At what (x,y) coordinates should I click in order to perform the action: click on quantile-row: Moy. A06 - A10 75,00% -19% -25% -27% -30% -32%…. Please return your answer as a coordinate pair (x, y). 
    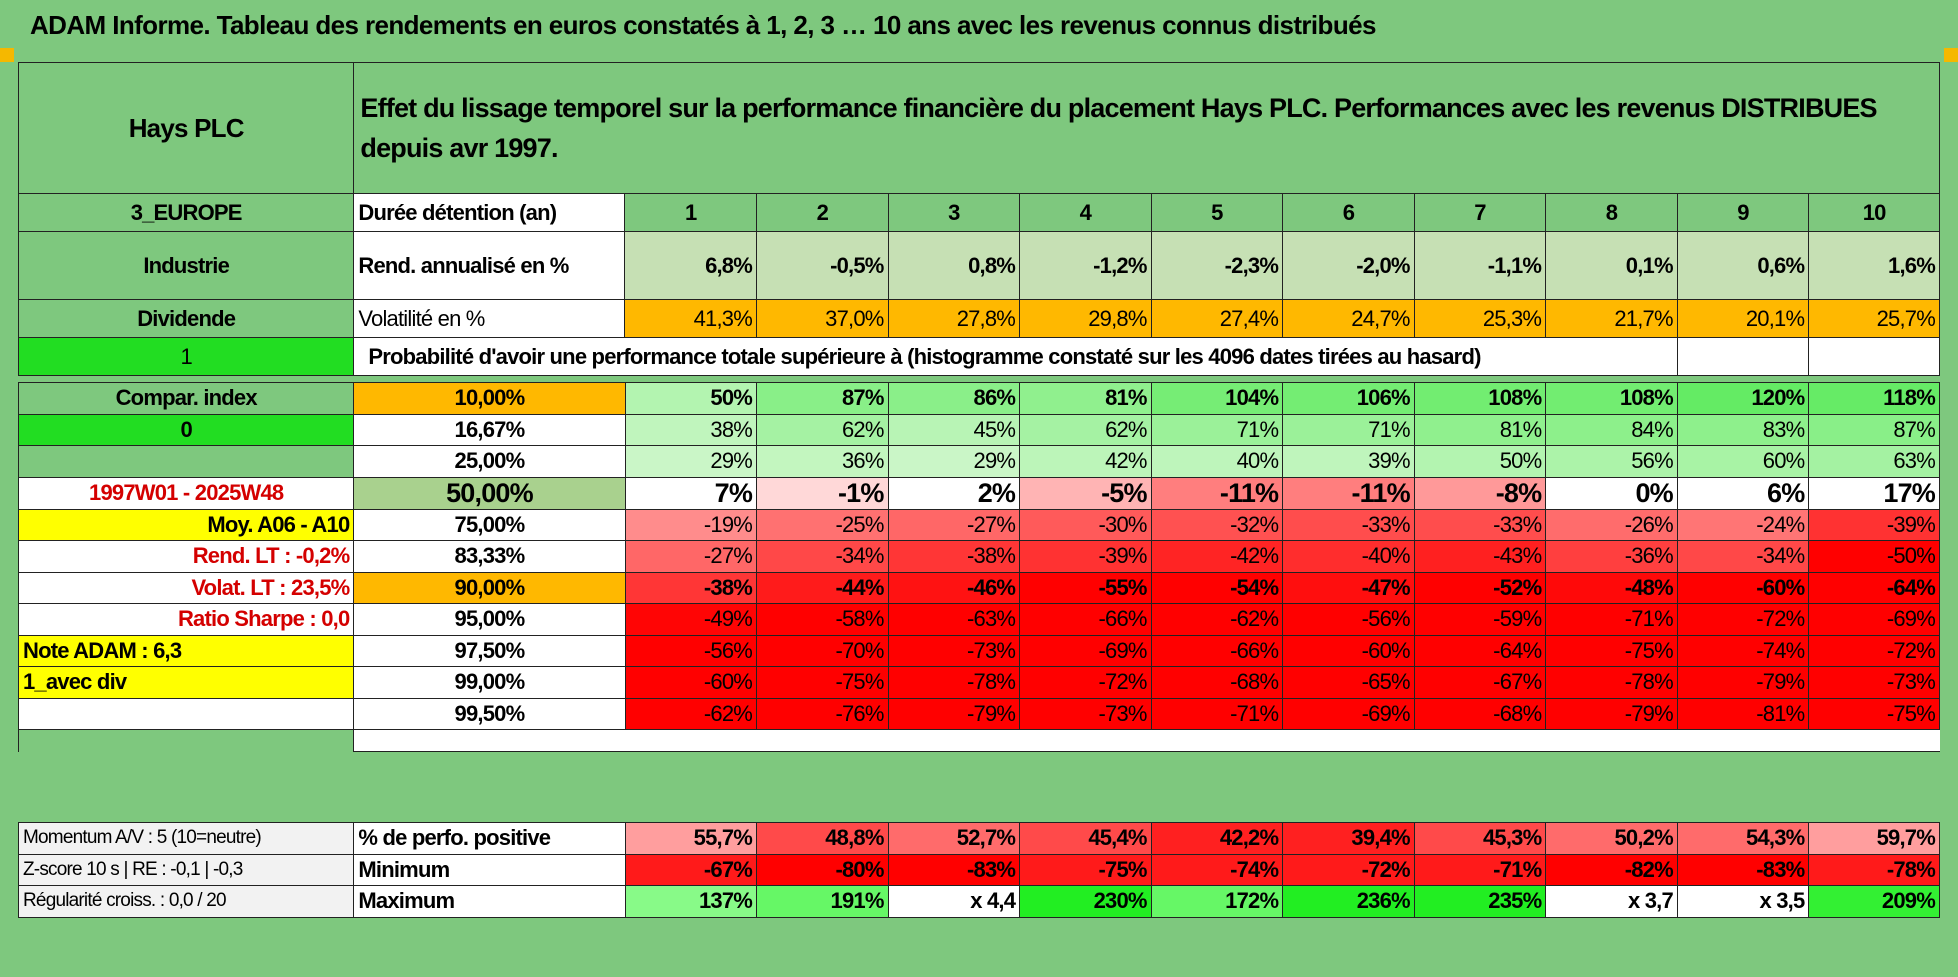
    Looking at the image, I should click on (978, 524).